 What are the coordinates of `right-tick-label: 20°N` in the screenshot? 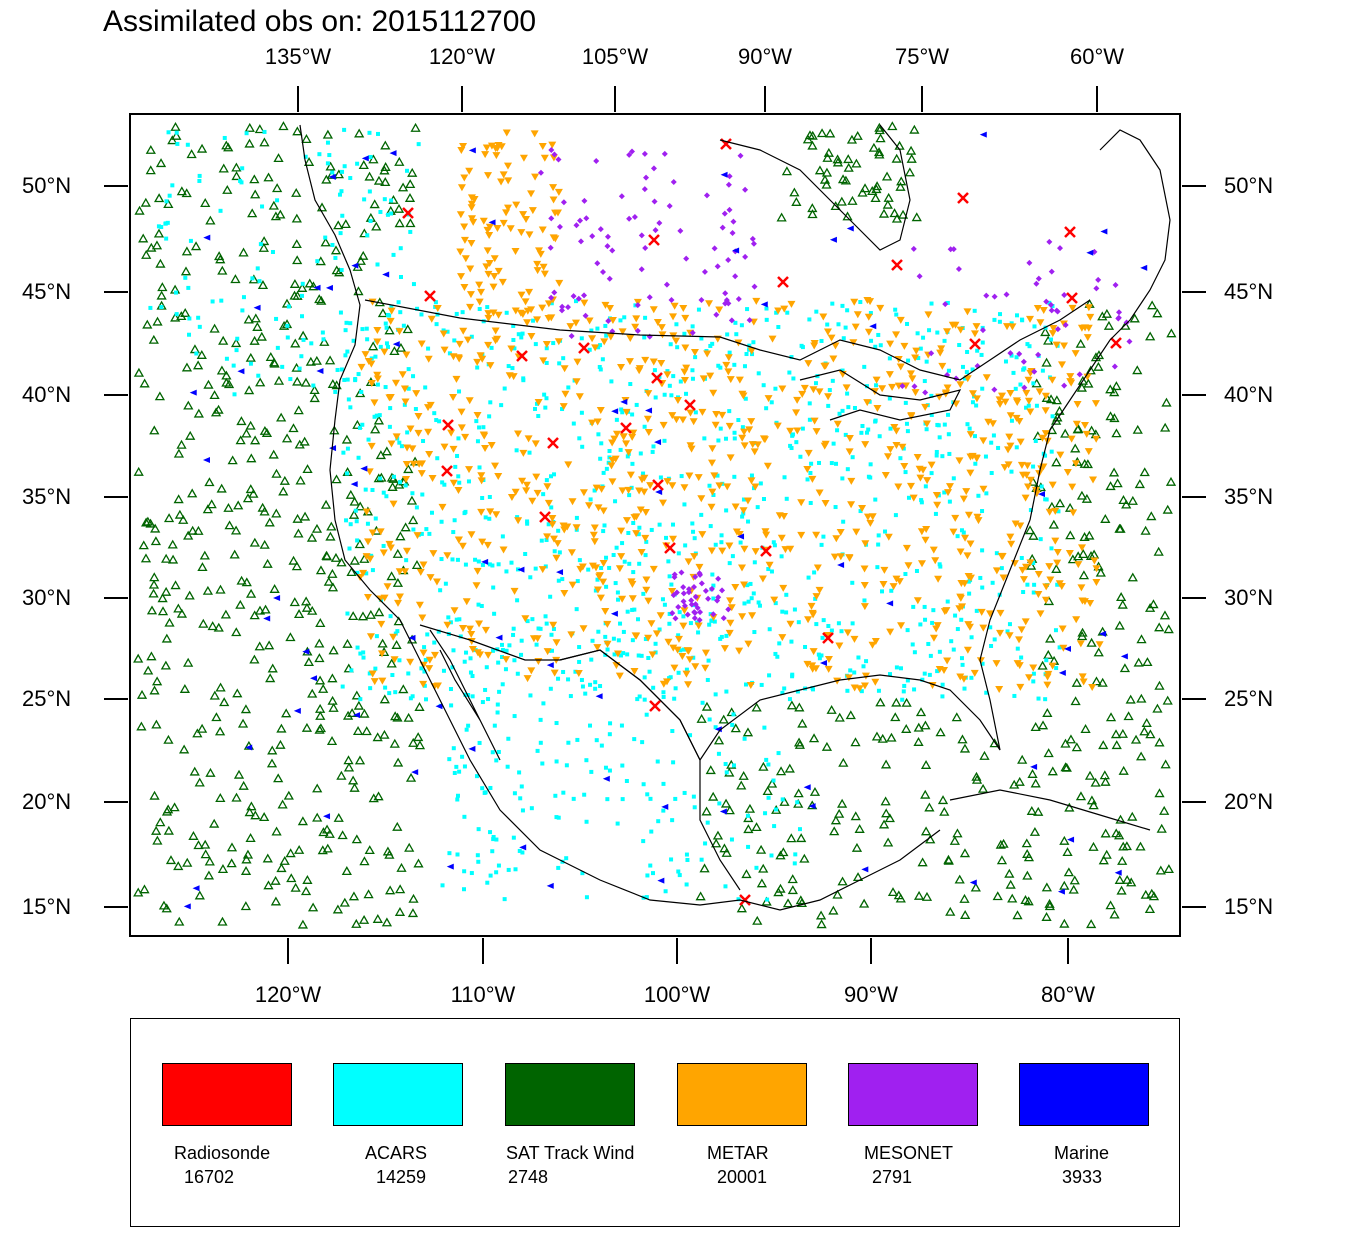 It's located at (1249, 801).